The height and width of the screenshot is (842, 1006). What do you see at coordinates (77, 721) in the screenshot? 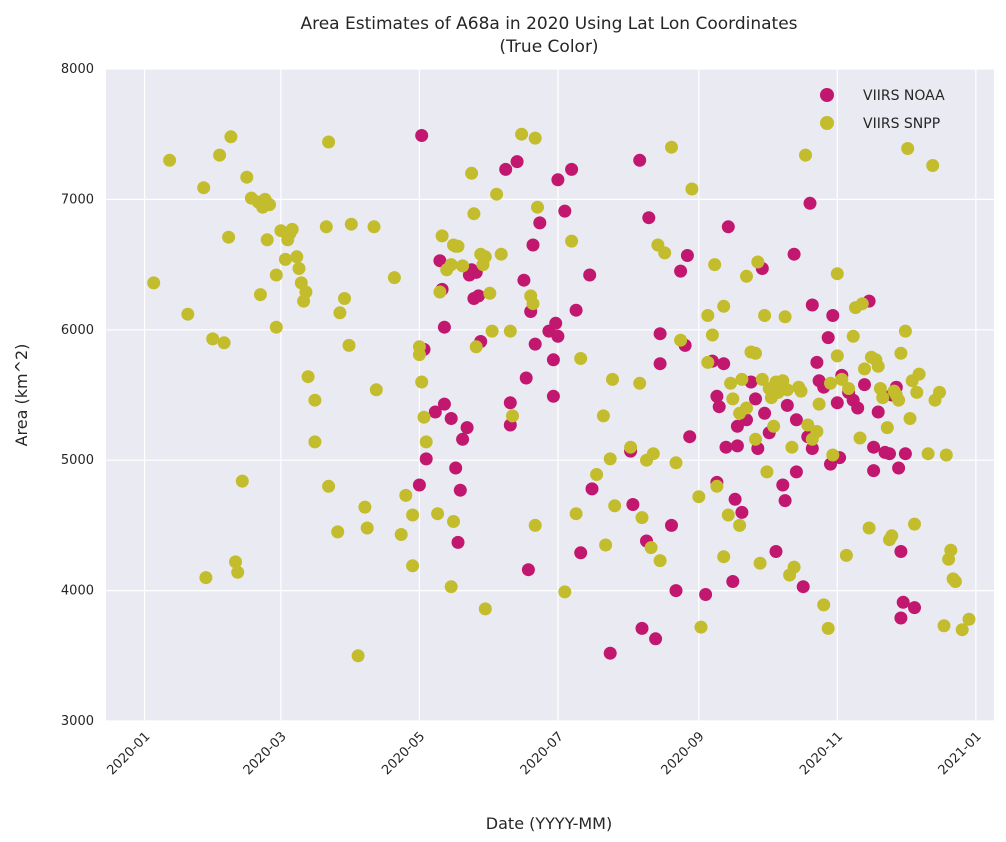
I see `y-tick-label: 3000` at bounding box center [77, 721].